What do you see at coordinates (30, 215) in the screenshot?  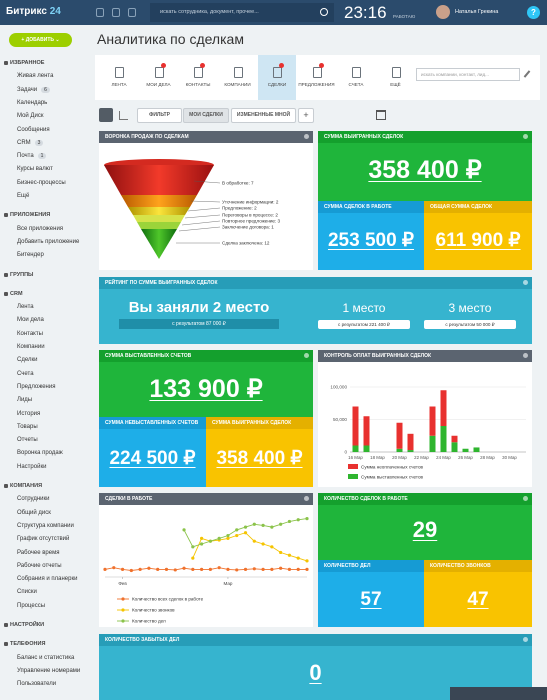 I see `sidebar-section: ПРИЛОЖЕНИЯ` at bounding box center [30, 215].